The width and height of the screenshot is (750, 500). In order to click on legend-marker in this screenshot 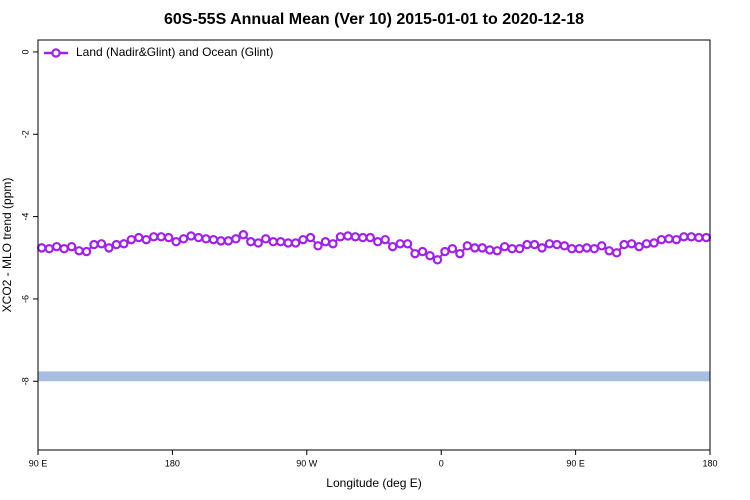, I will do `click(56, 53)`.